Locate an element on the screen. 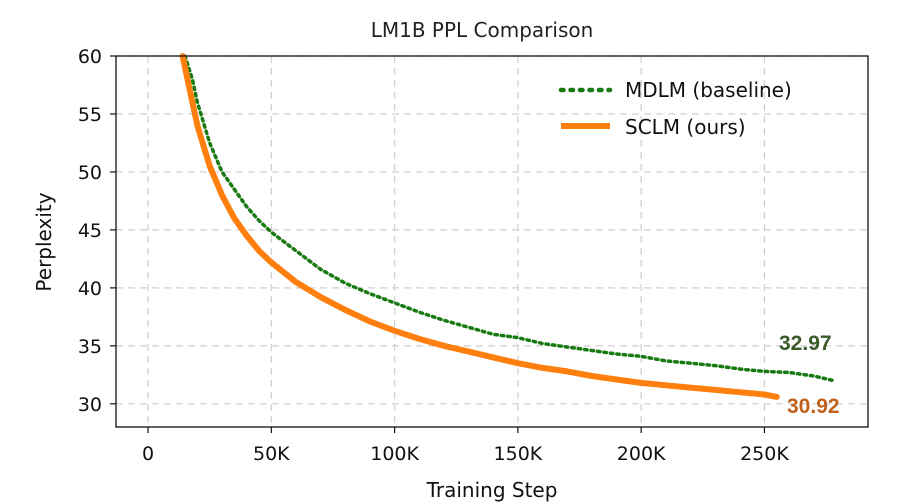  y-tick-label: 30 is located at coordinates (90, 405).